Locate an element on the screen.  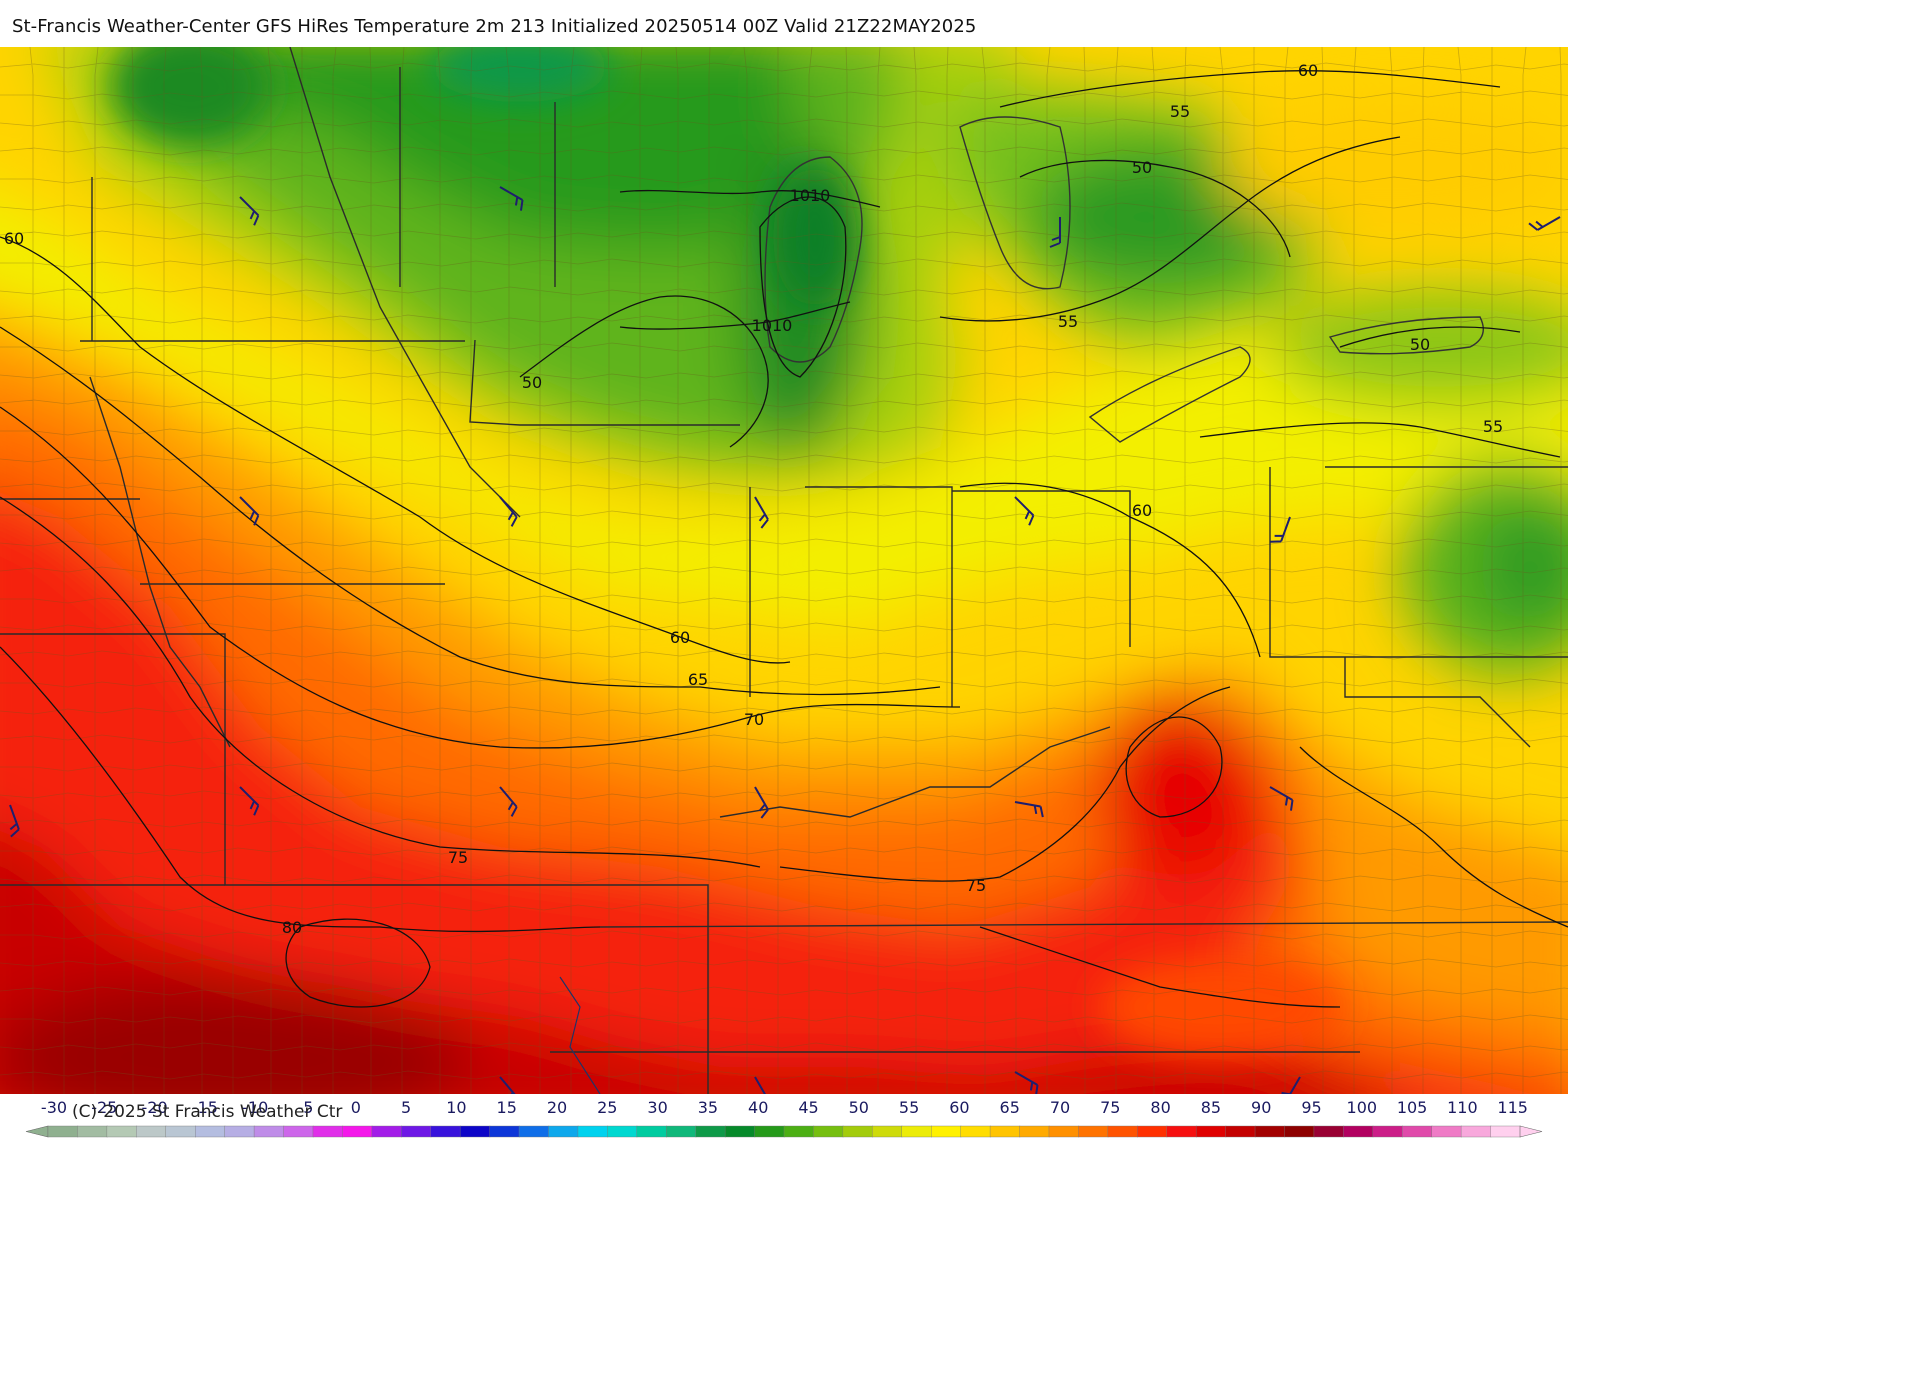
legend-tick-label: -15 is located at coordinates (205, 1107).